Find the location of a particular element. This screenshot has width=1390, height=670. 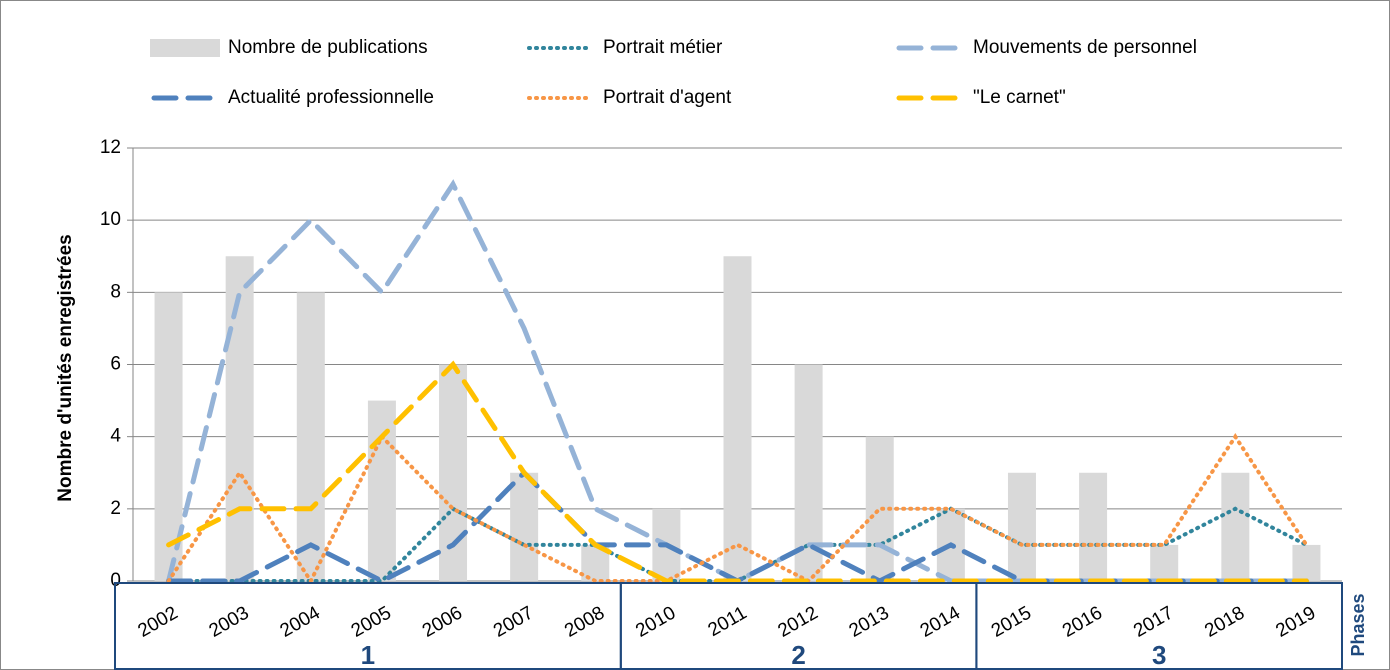

y-axis-title: Nombre d'unités enregistrées is located at coordinates (65, 367).